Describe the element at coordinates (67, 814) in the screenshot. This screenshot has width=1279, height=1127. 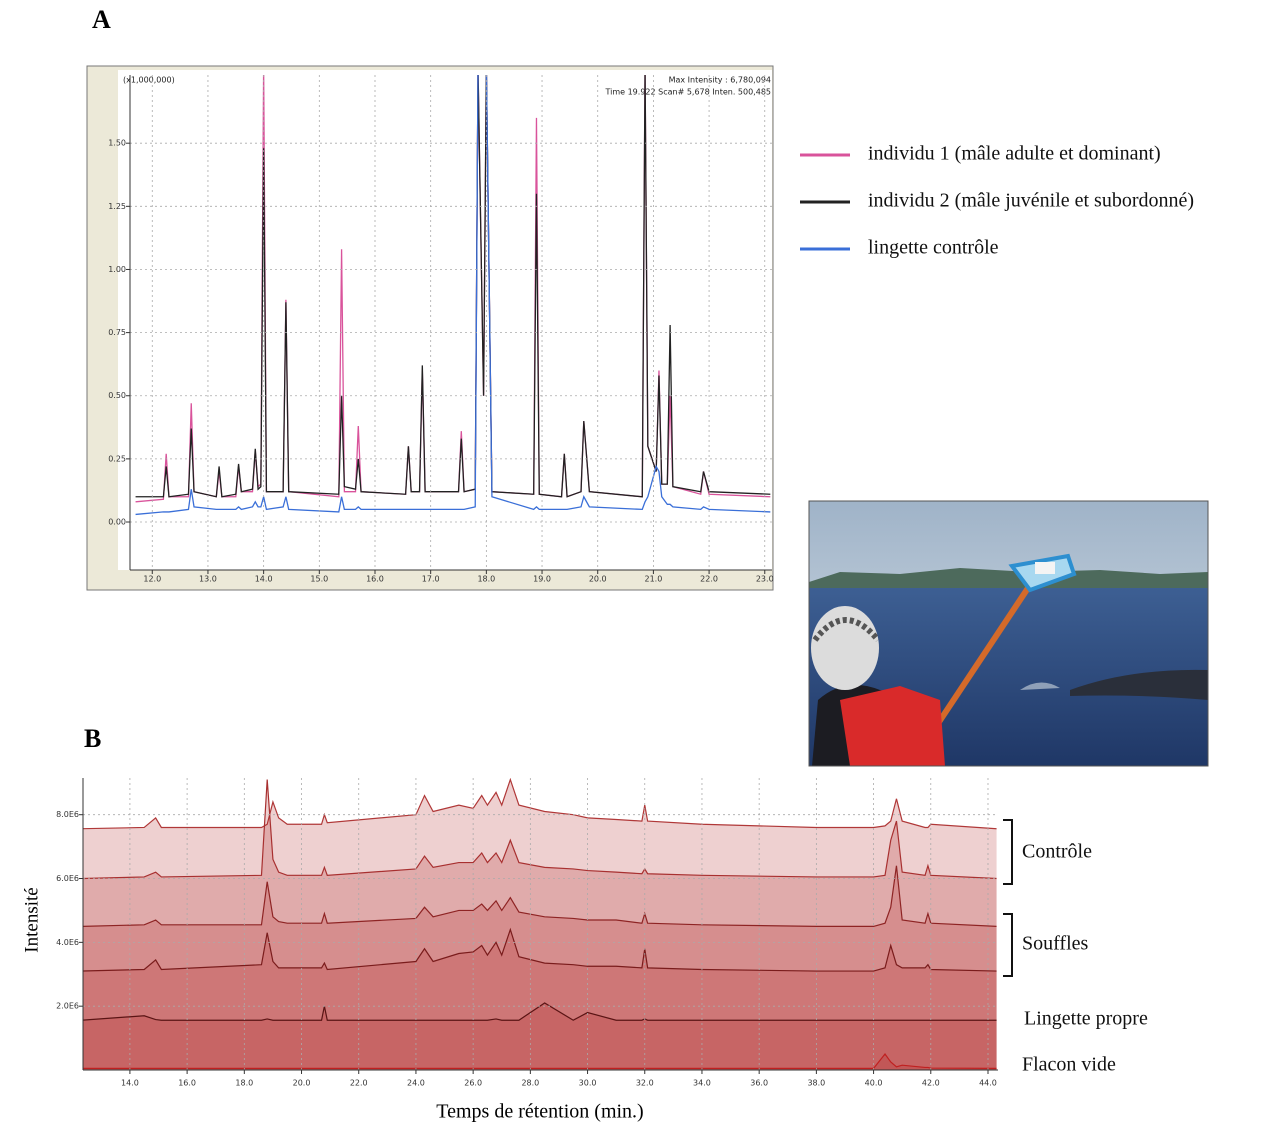
I see `y-tick-label: 8.0E6` at that location.